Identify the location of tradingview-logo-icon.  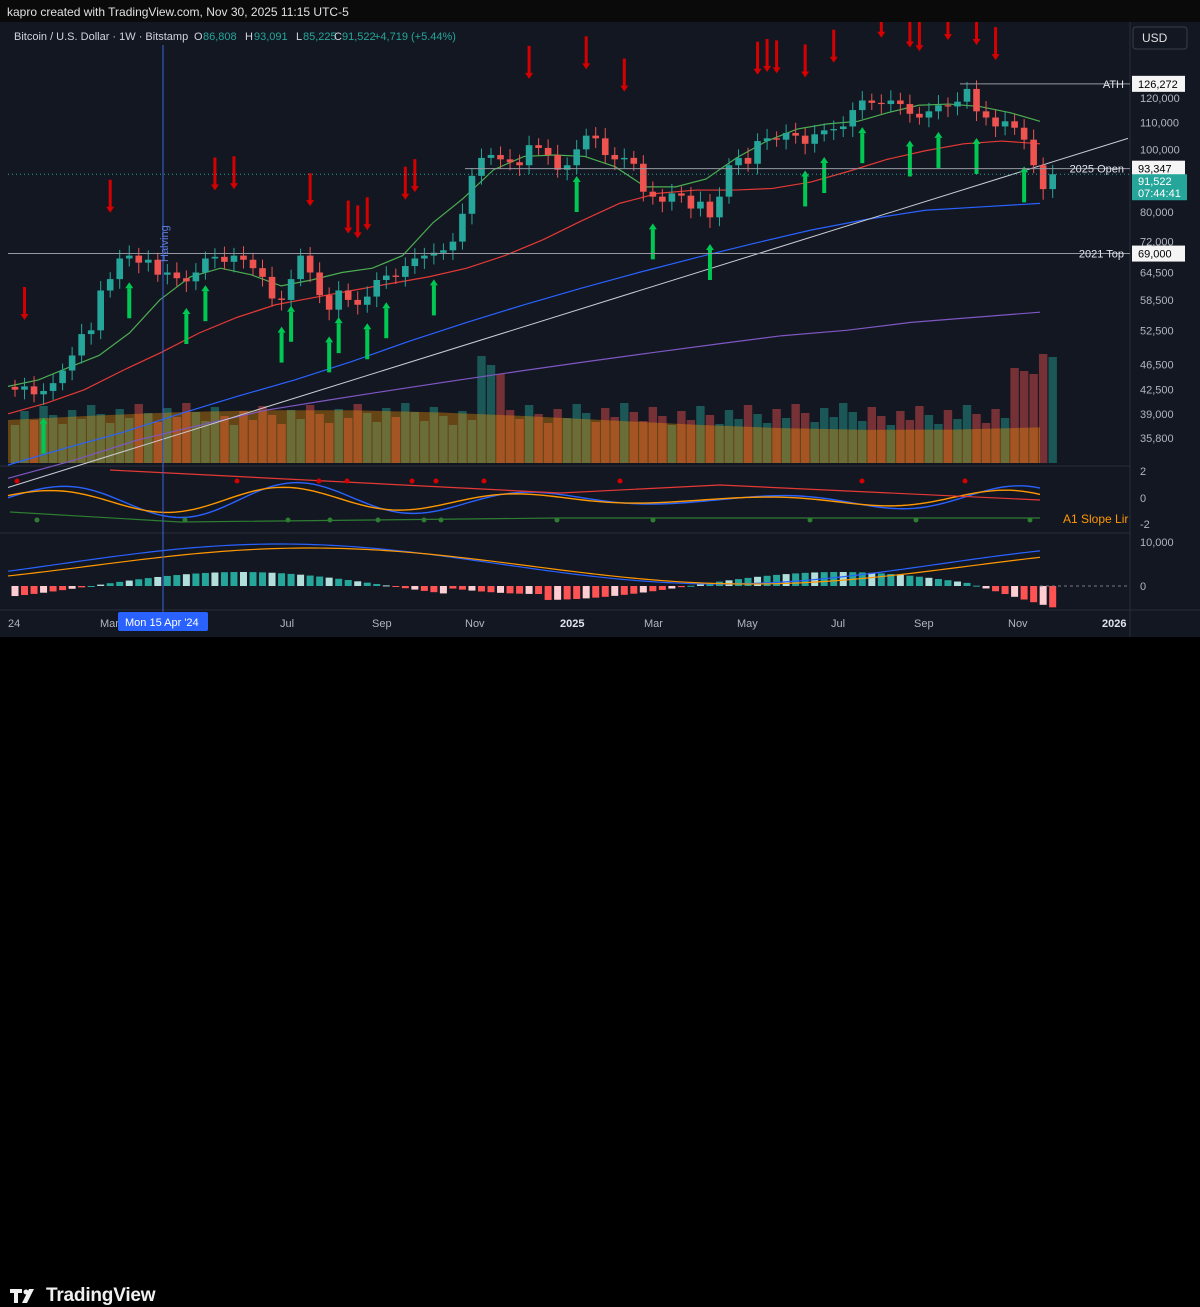
(22, 1296).